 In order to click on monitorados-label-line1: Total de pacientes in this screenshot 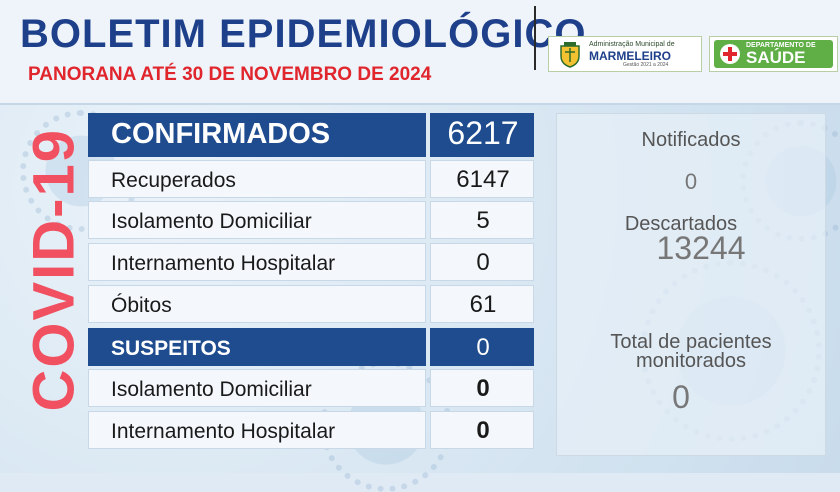, I will do `click(691, 342)`.